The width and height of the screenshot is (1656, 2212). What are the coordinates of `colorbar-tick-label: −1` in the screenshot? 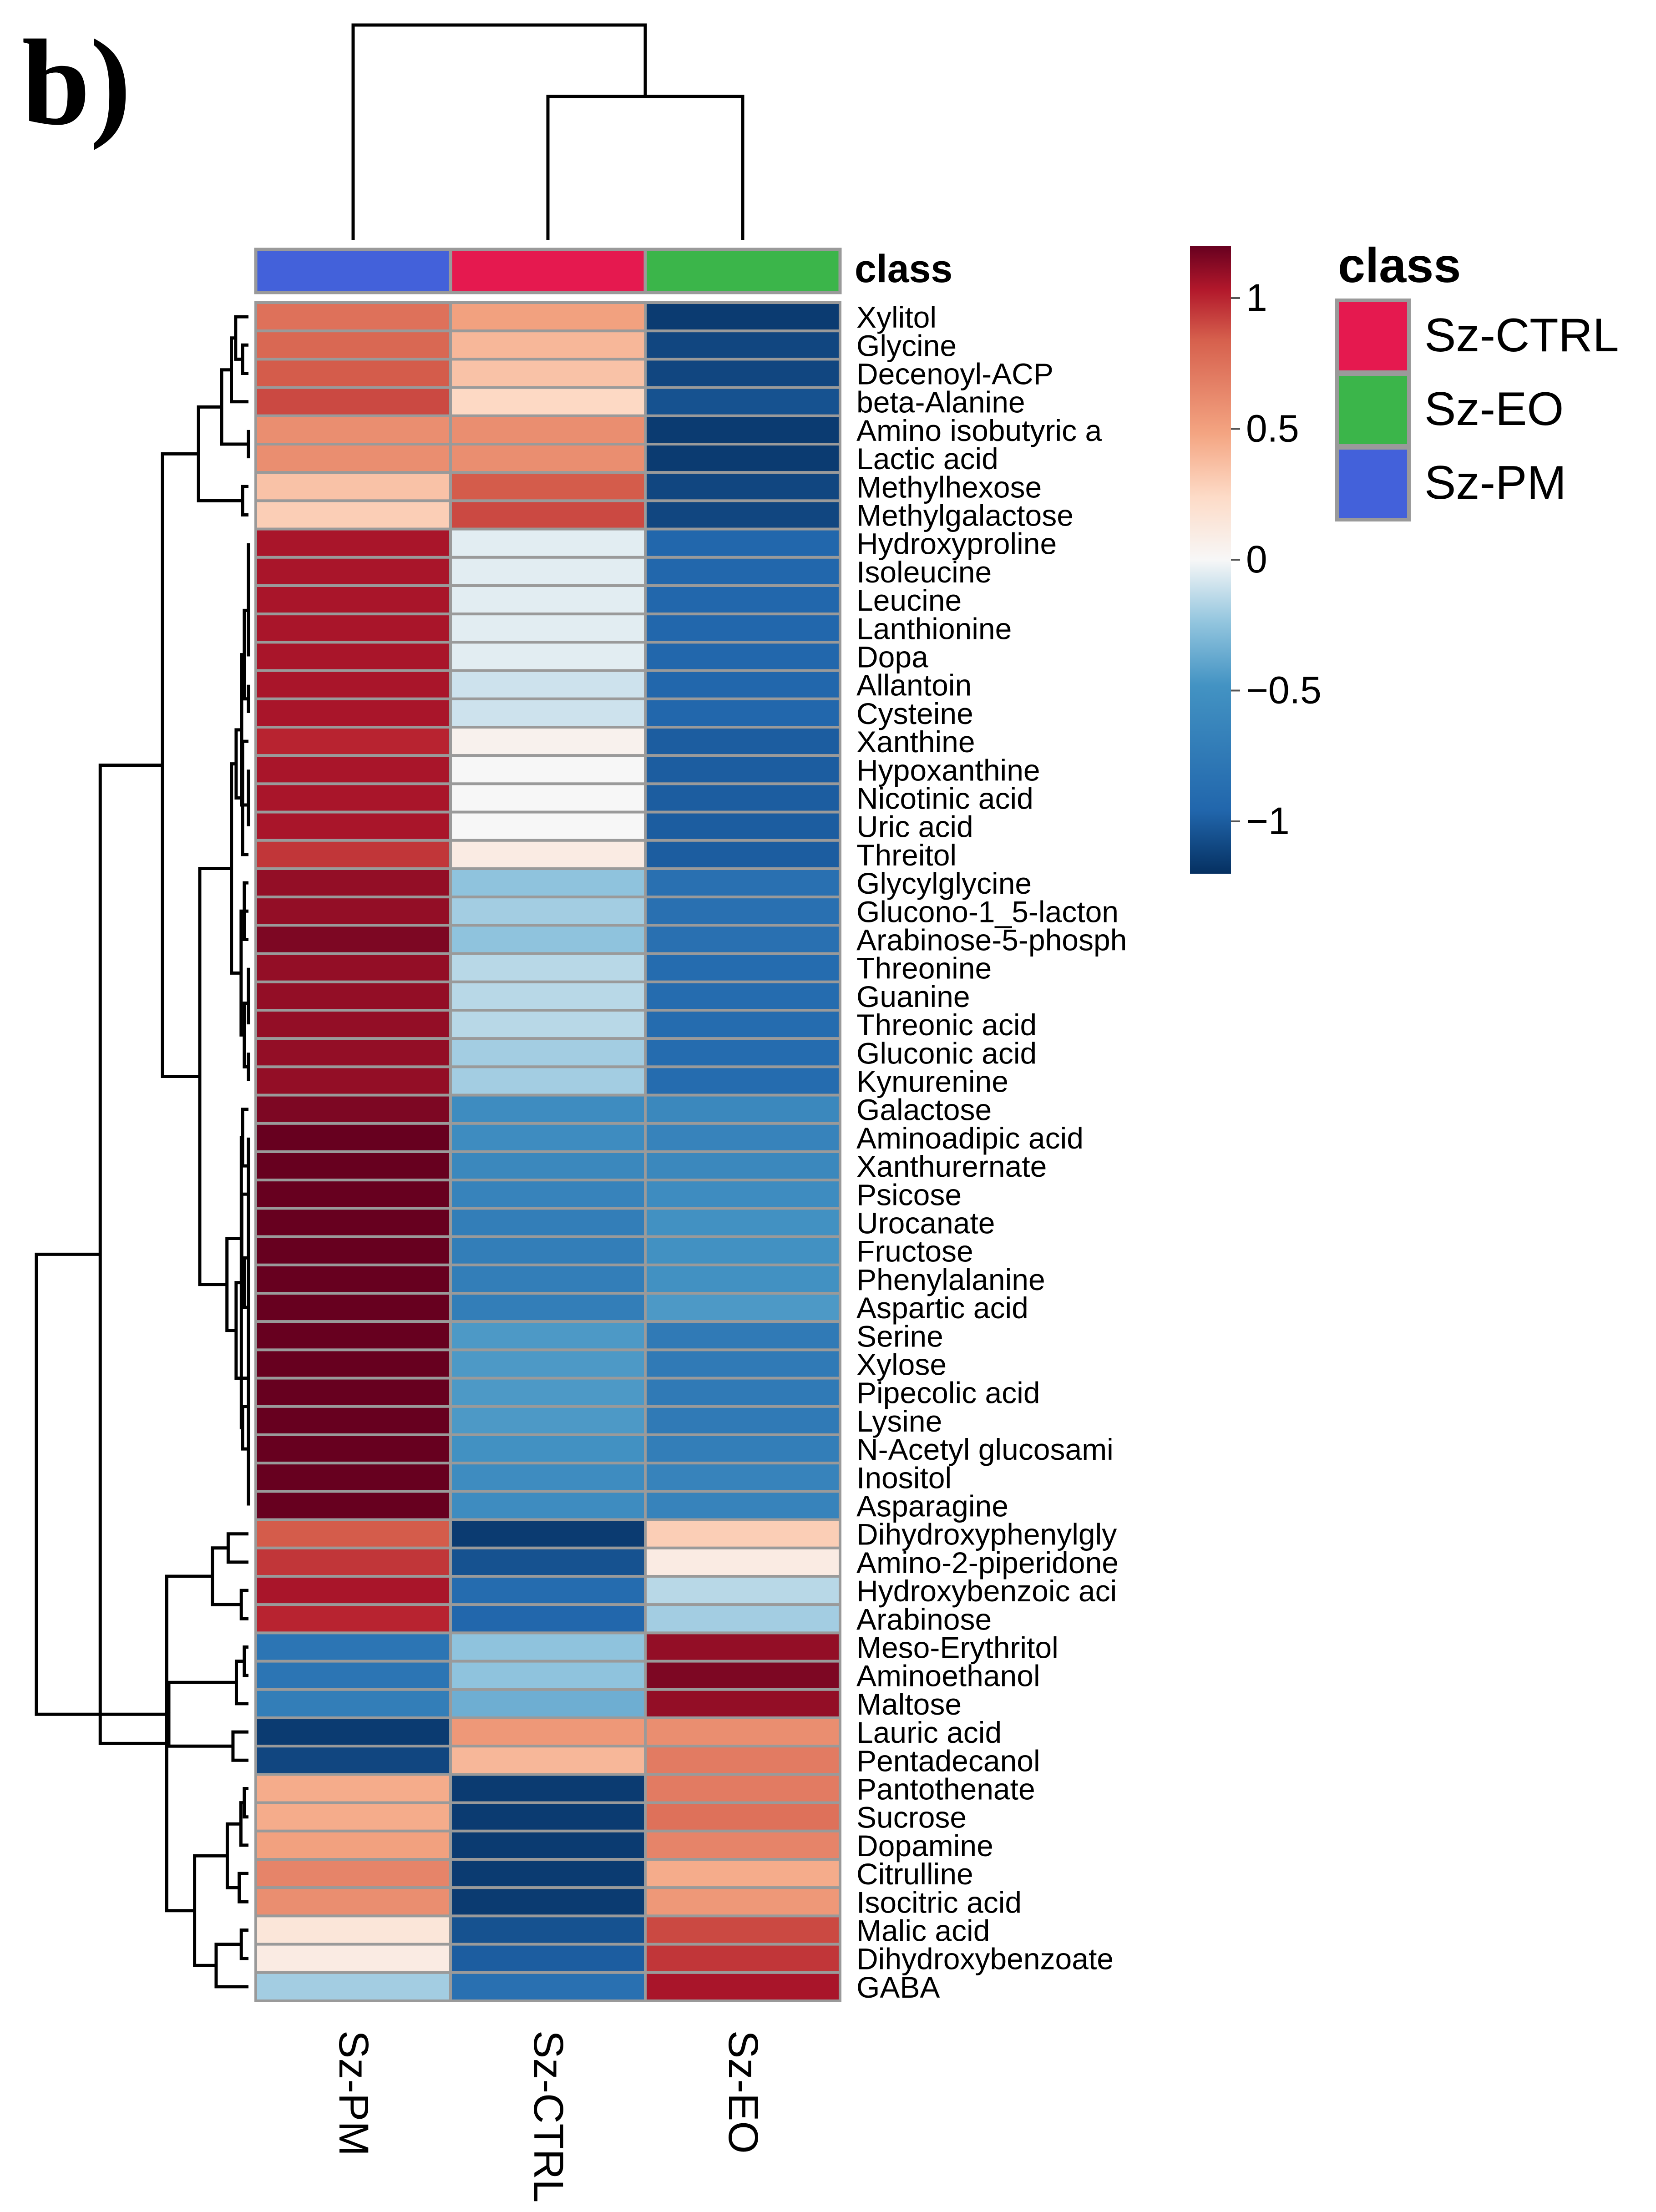 It's located at (1268, 821).